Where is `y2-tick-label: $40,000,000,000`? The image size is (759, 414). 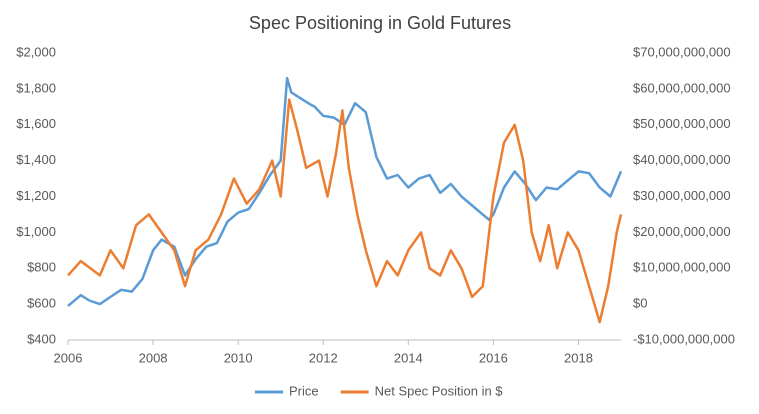 y2-tick-label: $40,000,000,000 is located at coordinates (682, 159).